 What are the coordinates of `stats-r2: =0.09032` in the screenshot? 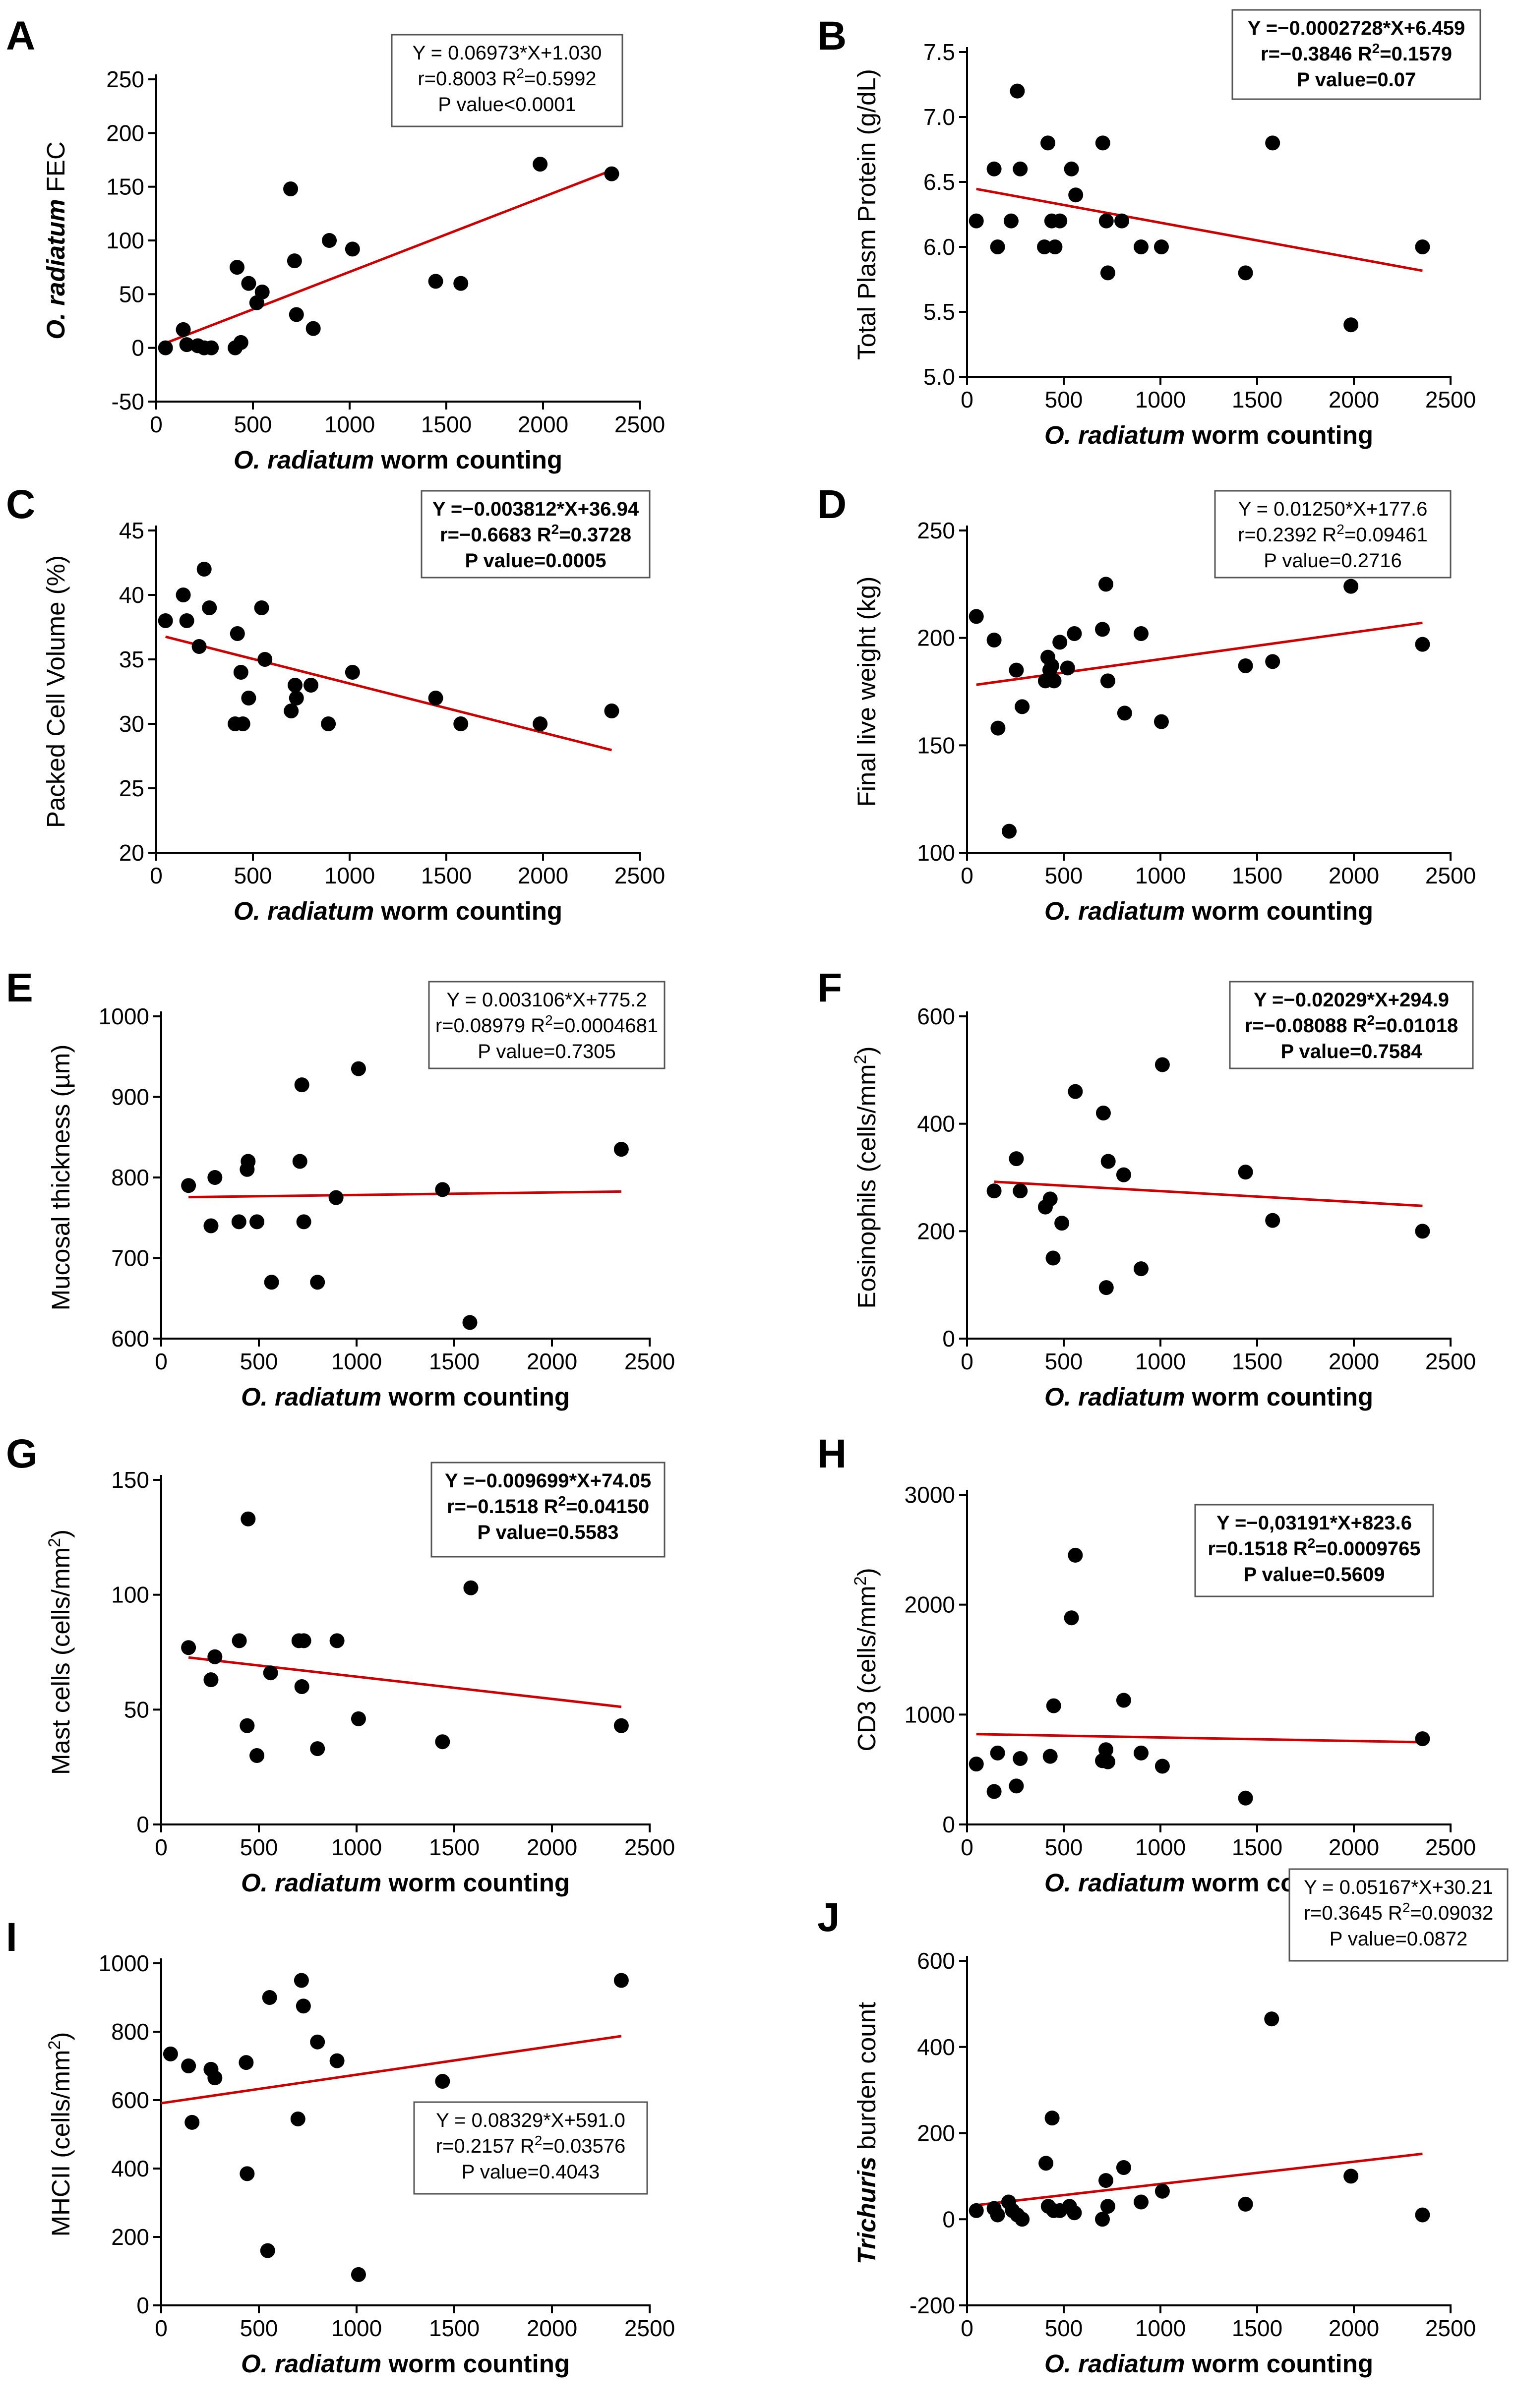 It's located at (1451, 1913).